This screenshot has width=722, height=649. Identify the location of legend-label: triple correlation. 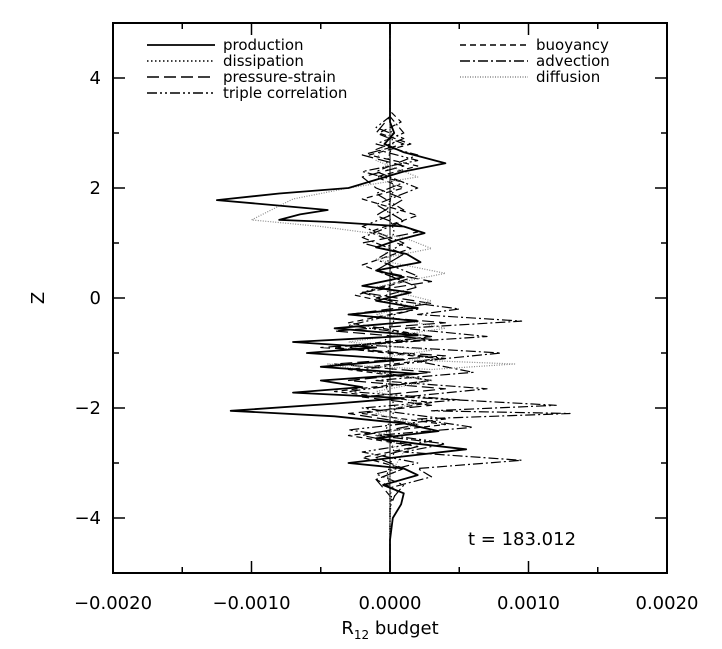
(285, 93).